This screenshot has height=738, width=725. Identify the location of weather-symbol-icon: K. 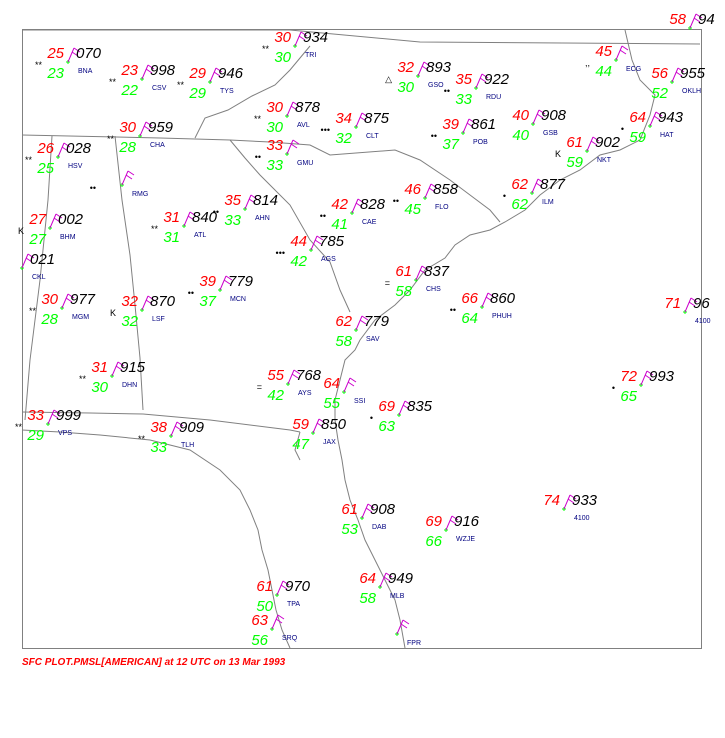
(113, 313).